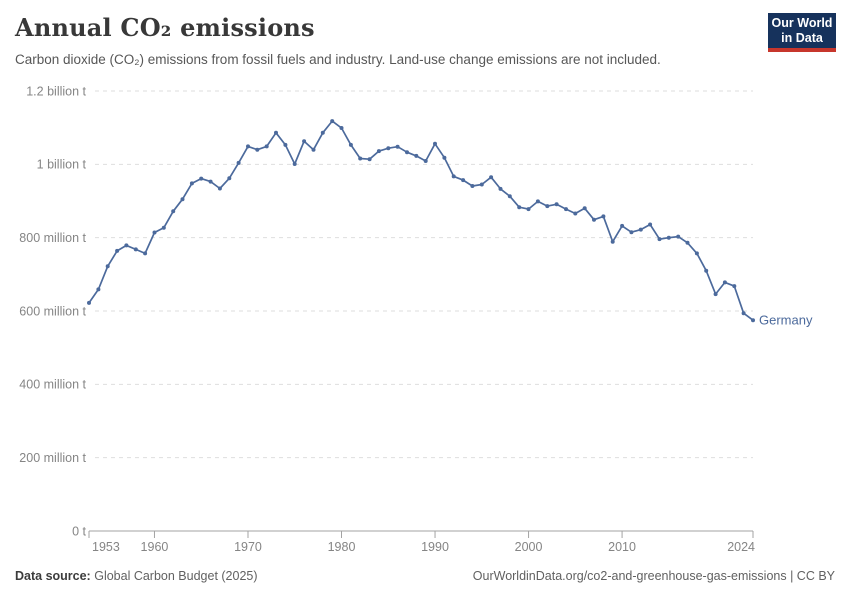 The image size is (850, 600). Describe the element at coordinates (52, 458) in the screenshot. I see `svg-text: 200 million t` at that location.